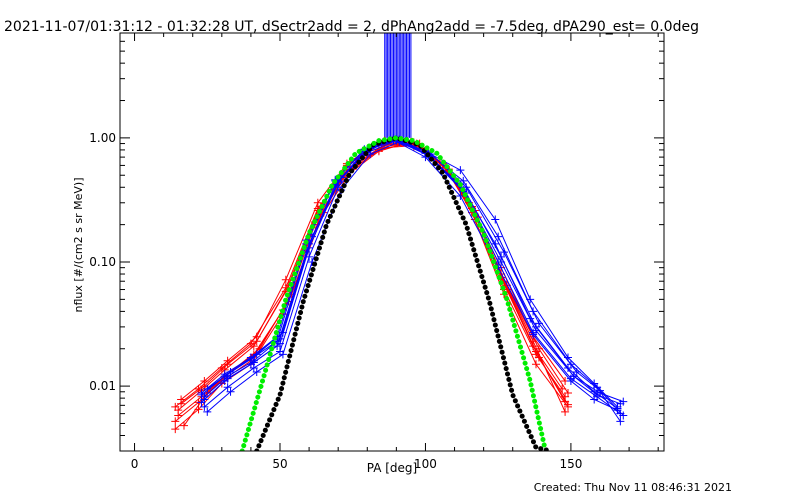 Image resolution: width=800 pixels, height=500 pixels. What do you see at coordinates (570, 464) in the screenshot?
I see `x-tick-label: 150` at bounding box center [570, 464].